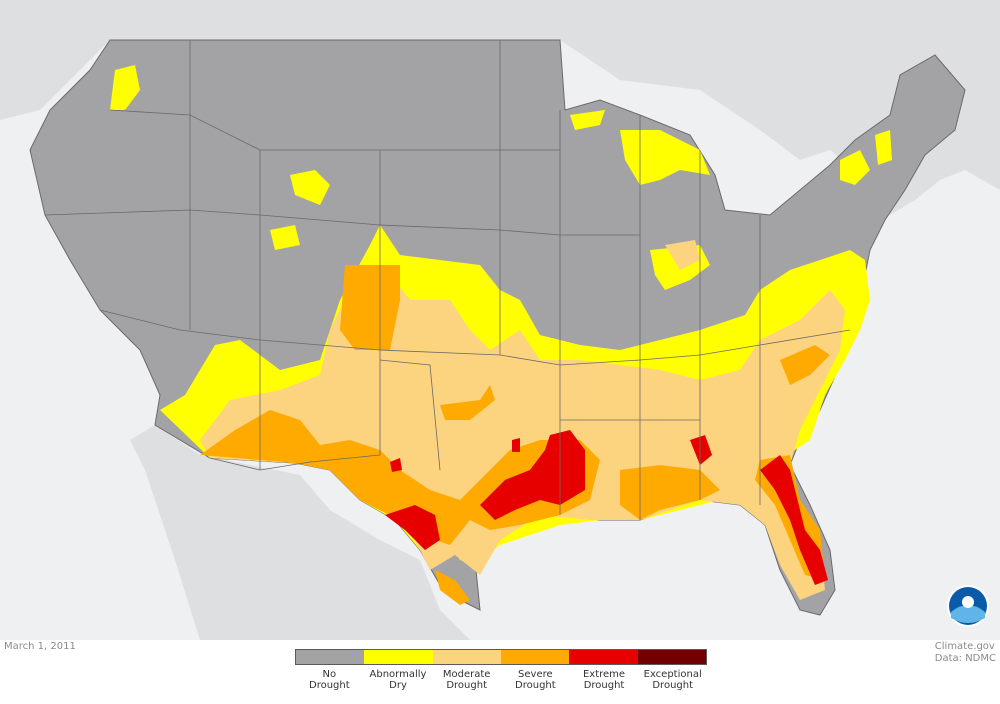 The width and height of the screenshot is (1000, 704). I want to click on legend-label-abnormally-dry: Abnormally Dry, so click(398, 680).